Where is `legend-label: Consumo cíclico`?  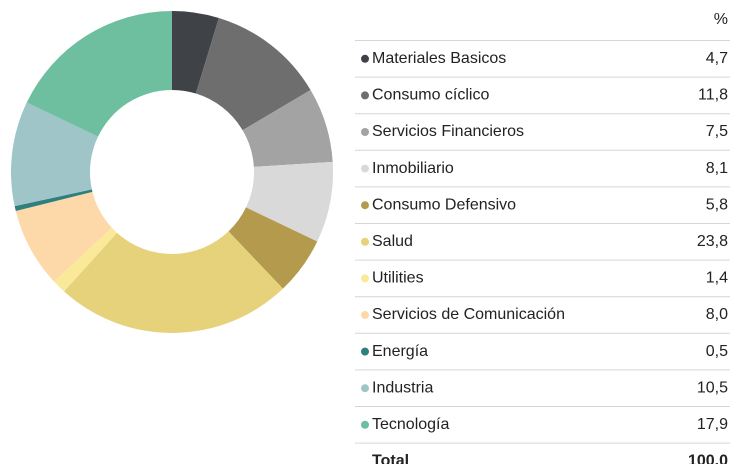 legend-label: Consumo cíclico is located at coordinates (430, 95).